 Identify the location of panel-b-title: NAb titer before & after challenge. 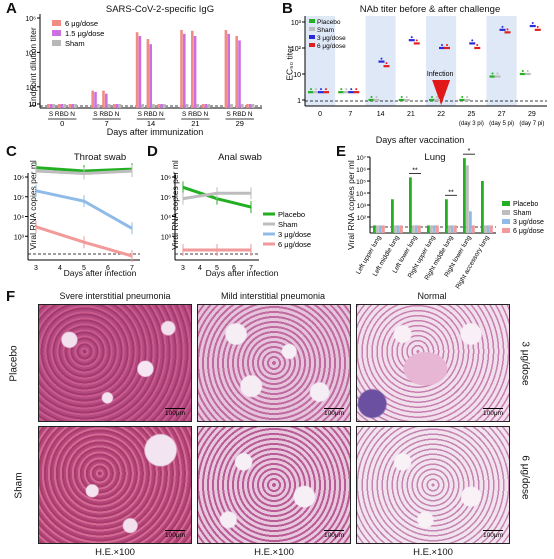
(430, 9).